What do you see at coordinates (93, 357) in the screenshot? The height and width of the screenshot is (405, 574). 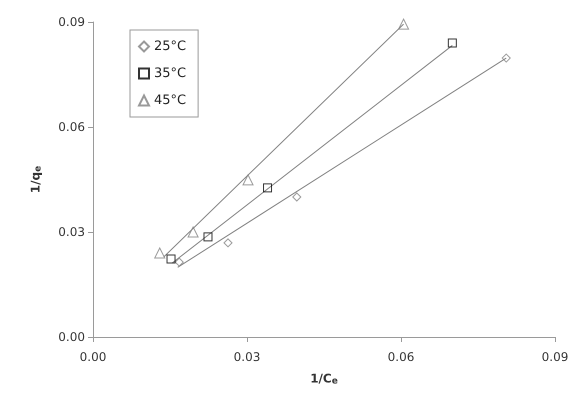 I see `x-tick-label: 0.00` at bounding box center [93, 357].